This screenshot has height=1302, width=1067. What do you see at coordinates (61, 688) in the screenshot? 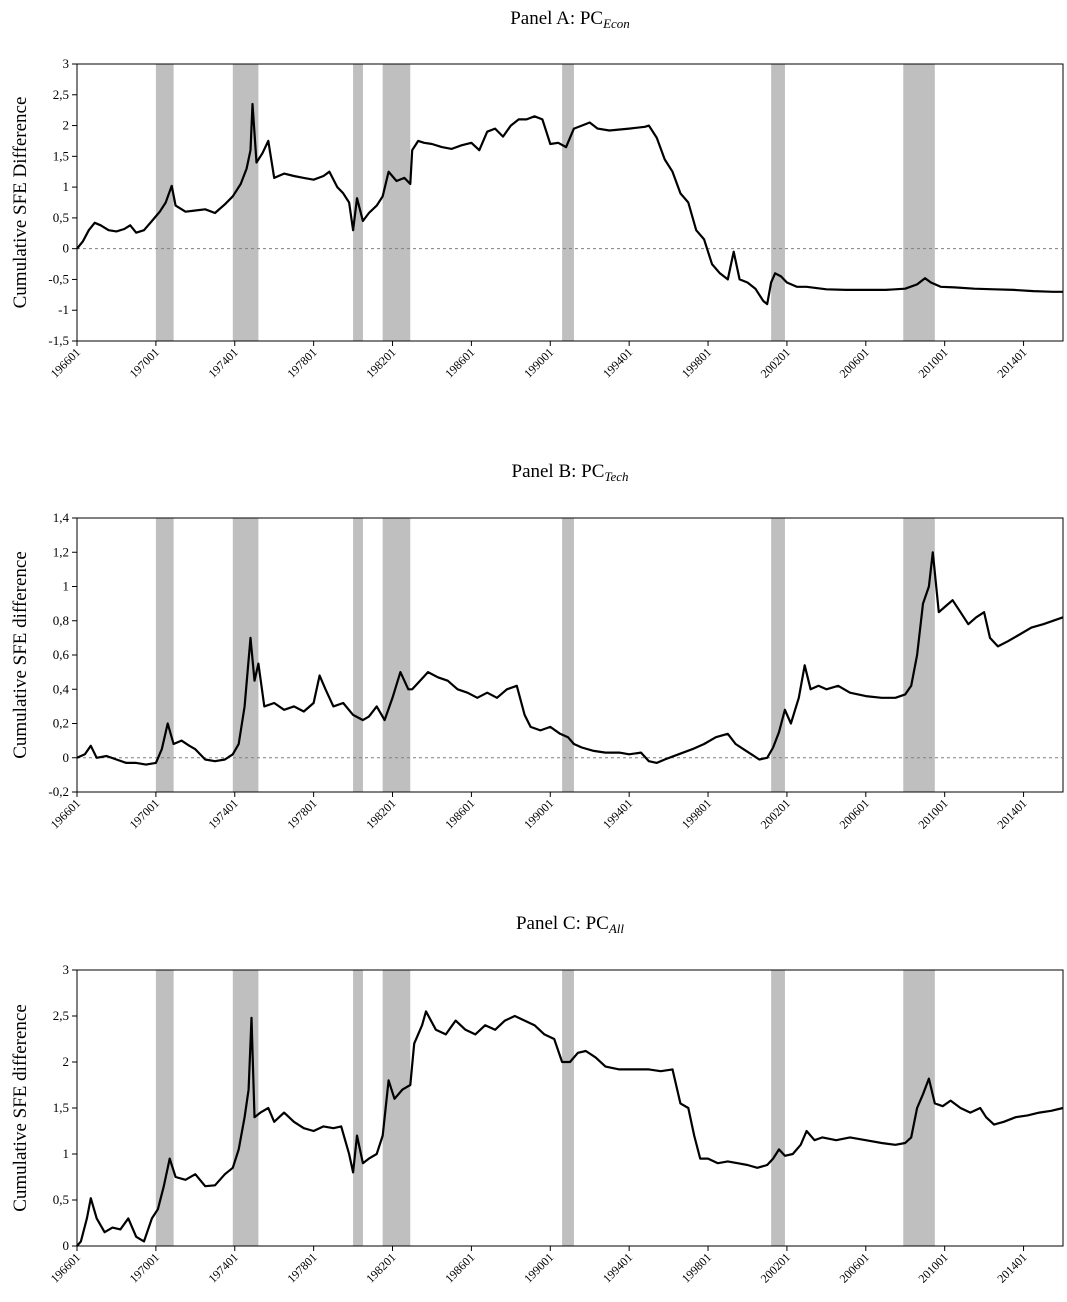
I see `y-tick-label: 0,4` at bounding box center [61, 688].